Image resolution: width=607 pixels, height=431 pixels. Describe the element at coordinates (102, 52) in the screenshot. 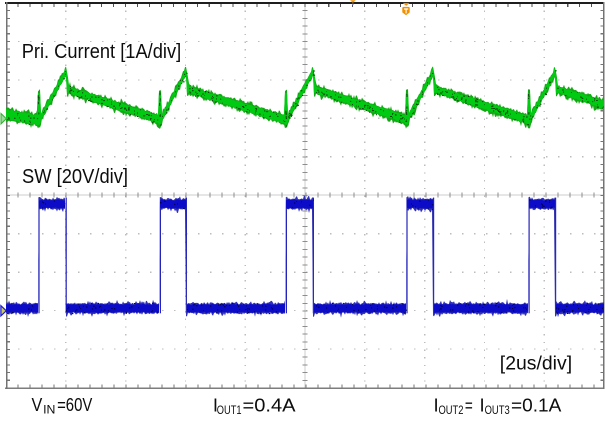

I see `svg-text: Pri. Current [1A/div]` at that location.